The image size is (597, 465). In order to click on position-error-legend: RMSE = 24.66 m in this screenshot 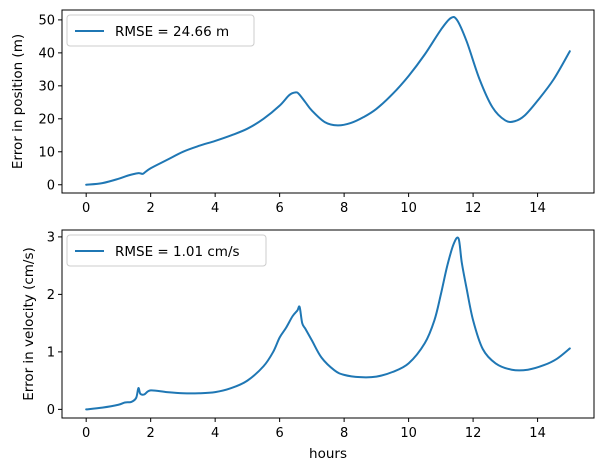, I will do `click(160, 30)`.